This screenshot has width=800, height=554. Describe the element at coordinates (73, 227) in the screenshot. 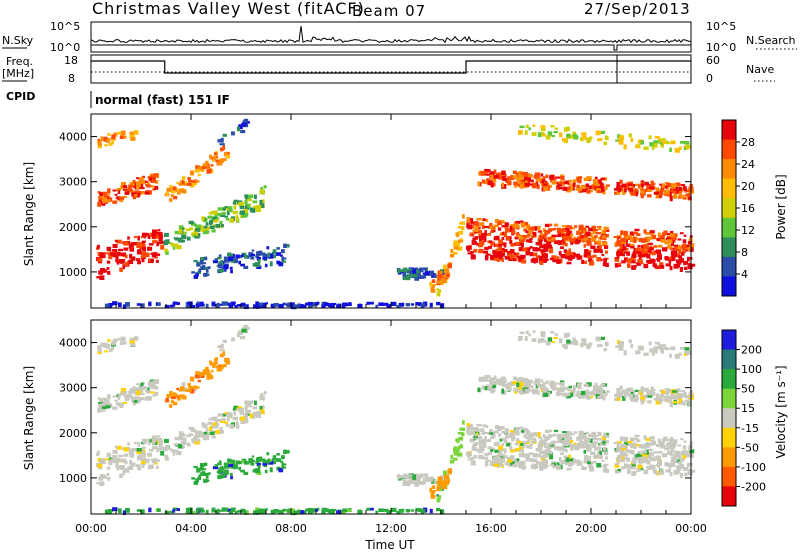

I see `ytick-label: 2000` at that location.